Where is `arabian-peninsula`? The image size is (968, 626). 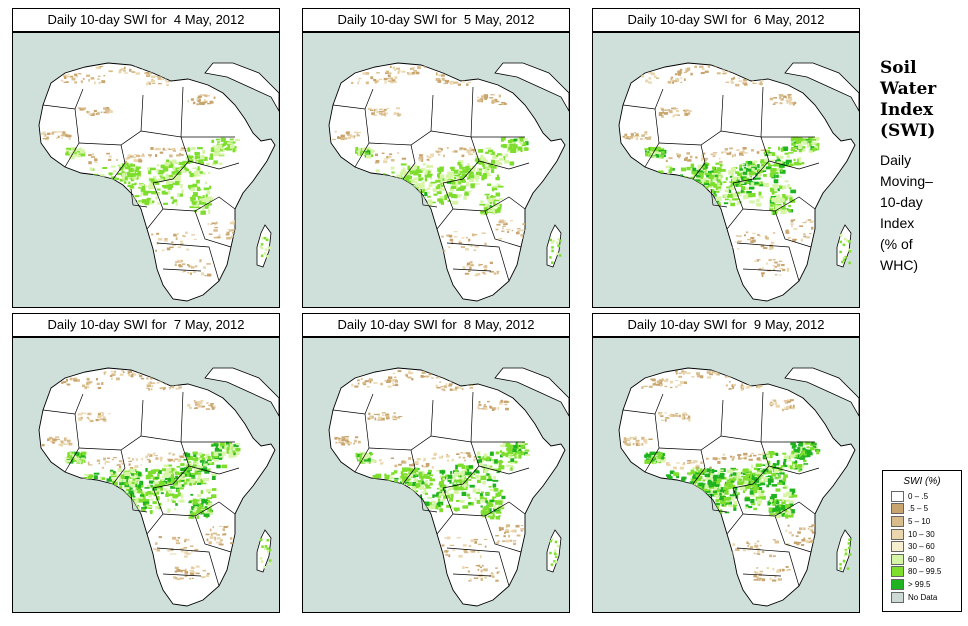
arabian-peninsula is located at coordinates (531, 87).